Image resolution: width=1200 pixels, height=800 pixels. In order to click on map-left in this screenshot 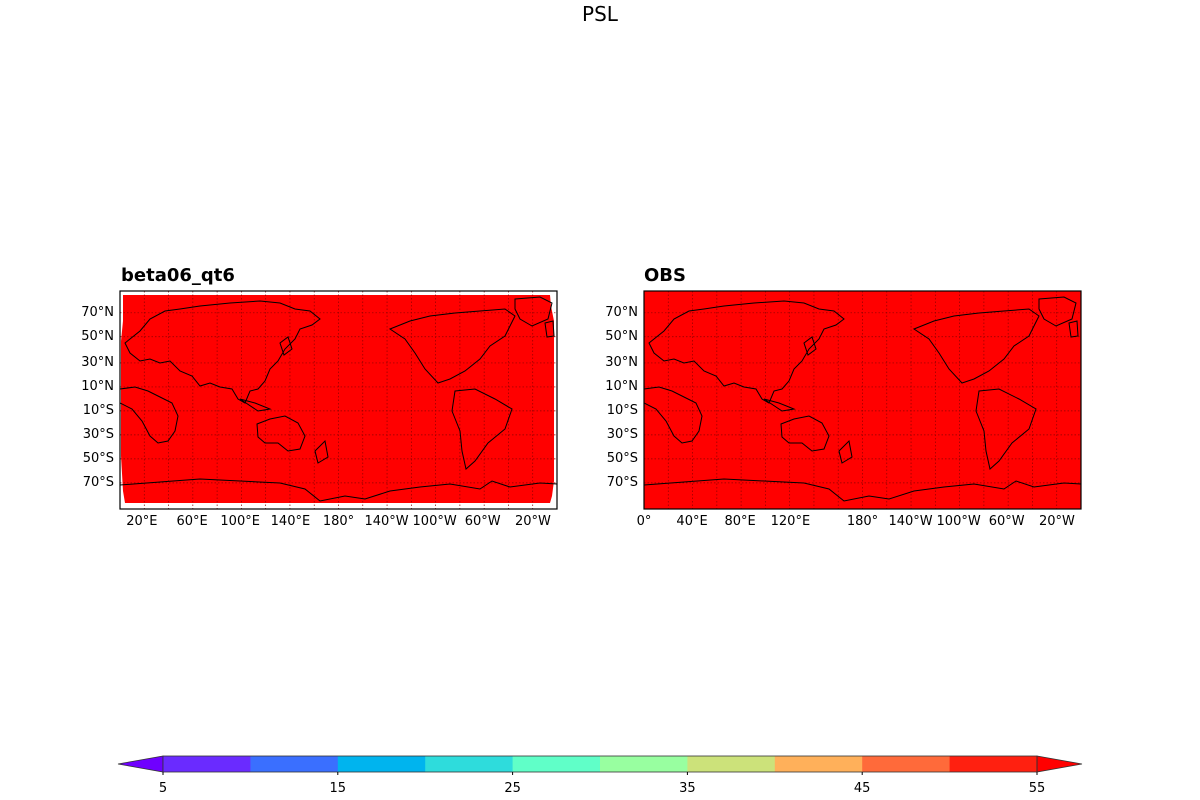, I will do `click(338, 400)`.